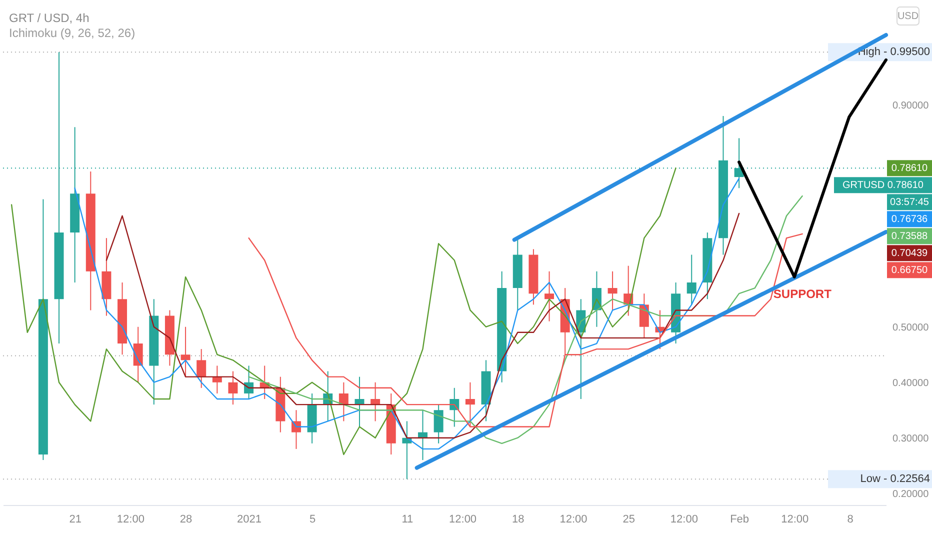 This screenshot has height=550, width=932. I want to click on text: 0.73588, so click(909, 236).